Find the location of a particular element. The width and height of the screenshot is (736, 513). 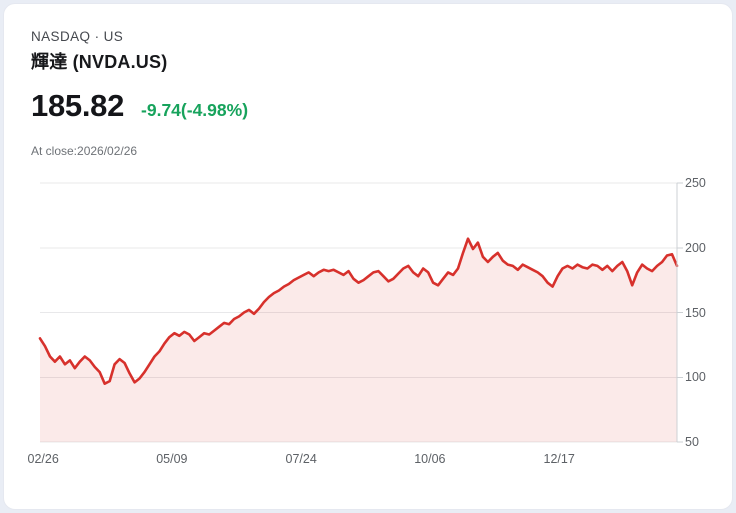

y-axis-tick-label: 50 is located at coordinates (692, 442).